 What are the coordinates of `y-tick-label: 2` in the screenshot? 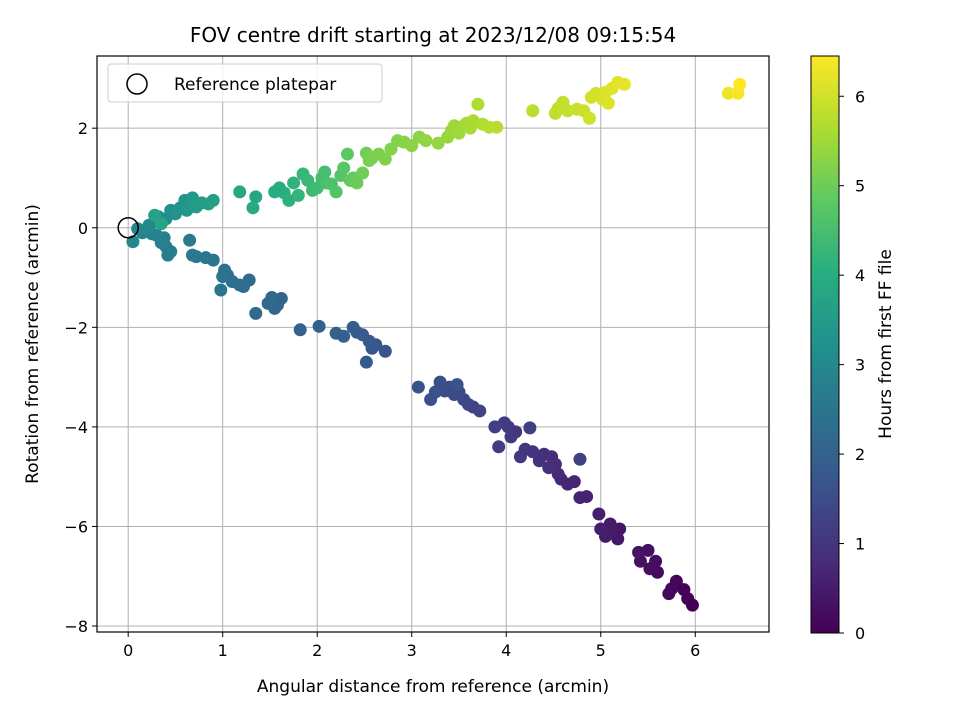 It's located at (83, 128).